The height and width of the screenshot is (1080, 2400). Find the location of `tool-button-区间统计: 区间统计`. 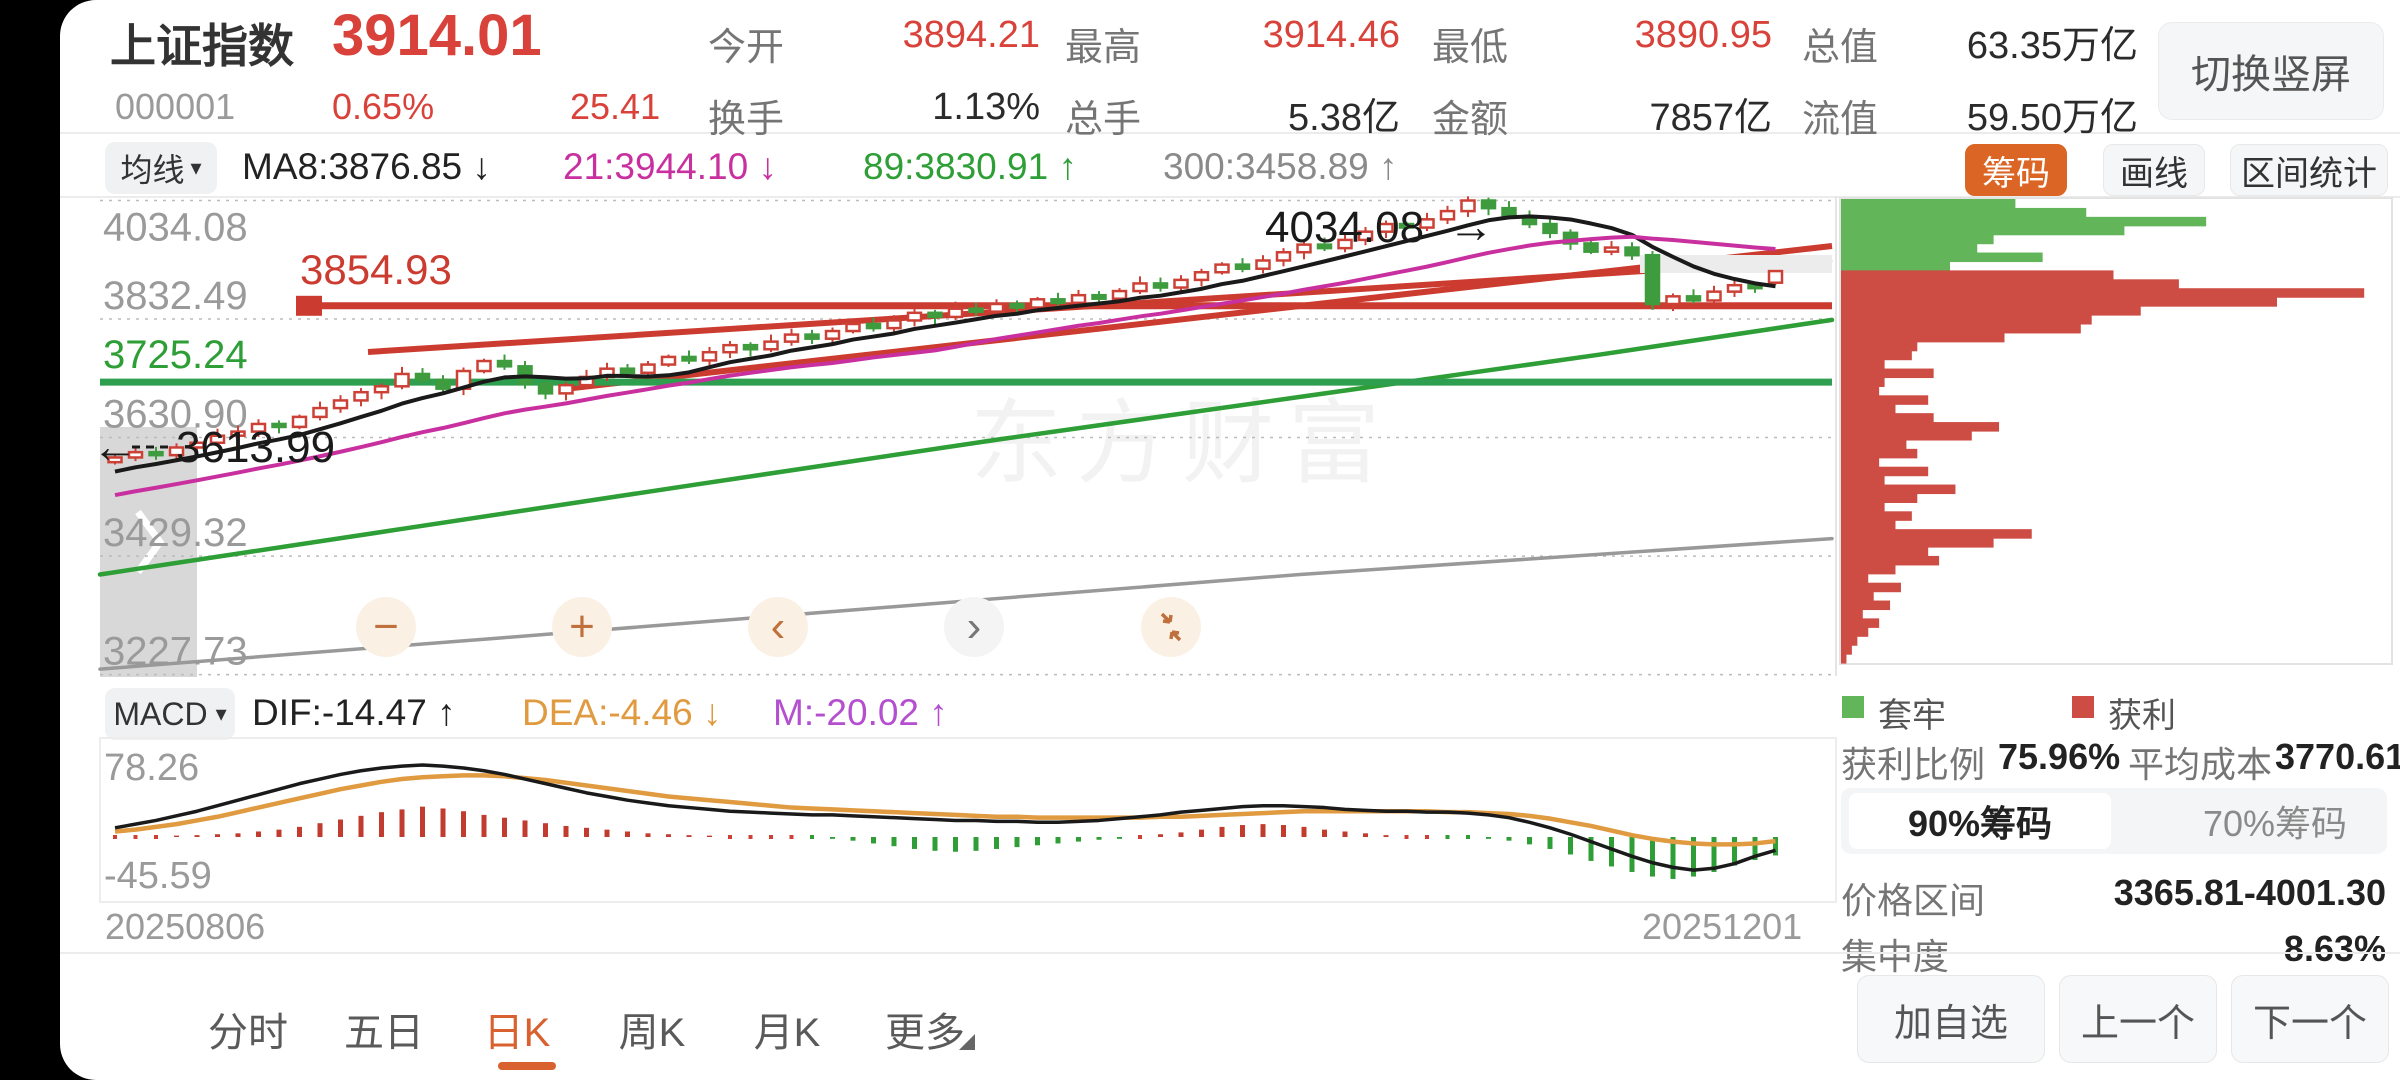

tool-button-区间统计: 区间统计 is located at coordinates (2309, 170).